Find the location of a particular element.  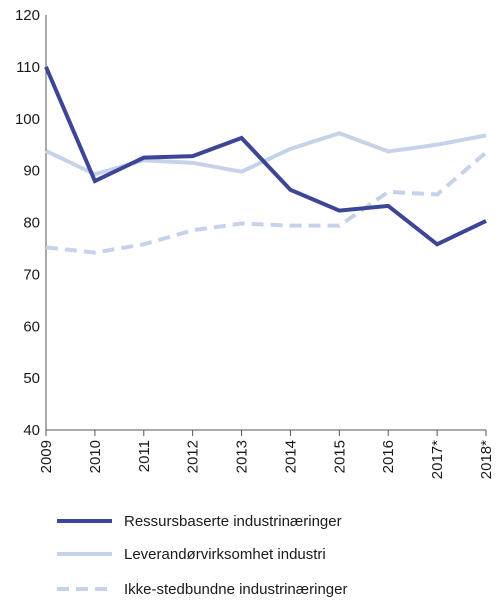

y-tick-label: 50 is located at coordinates (31, 378).